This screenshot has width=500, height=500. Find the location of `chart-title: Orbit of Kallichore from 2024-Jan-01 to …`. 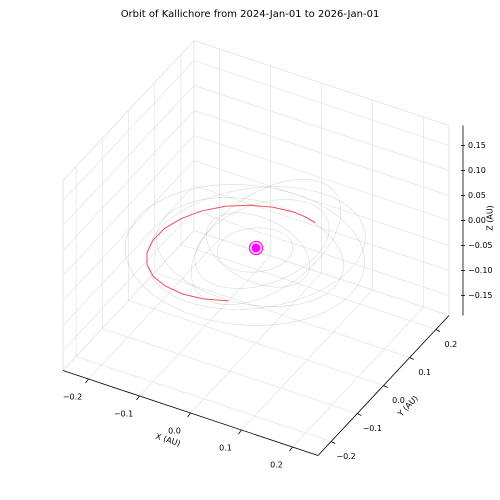

chart-title: Orbit of Kallichore from 2024-Jan-01 to … is located at coordinates (250, 14).